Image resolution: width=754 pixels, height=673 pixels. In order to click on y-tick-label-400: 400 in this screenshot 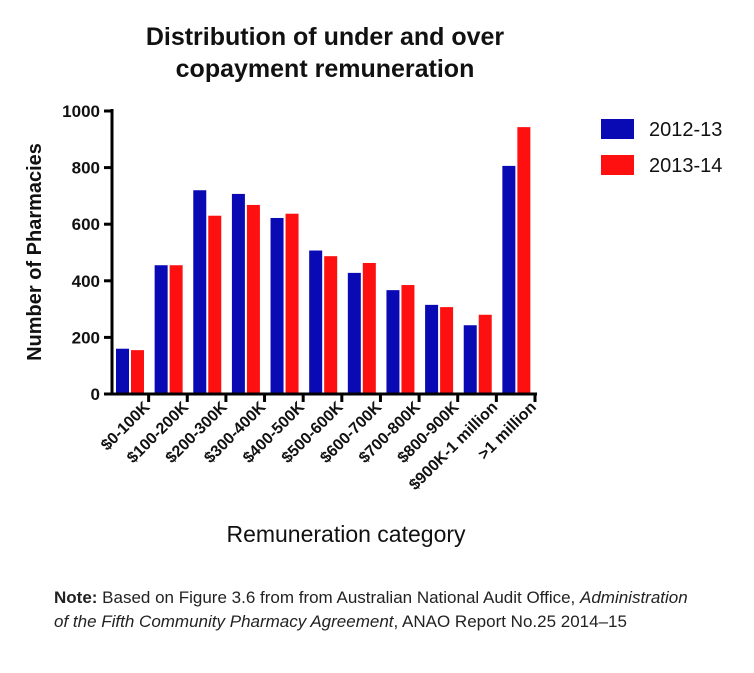, I will do `click(86, 281)`.